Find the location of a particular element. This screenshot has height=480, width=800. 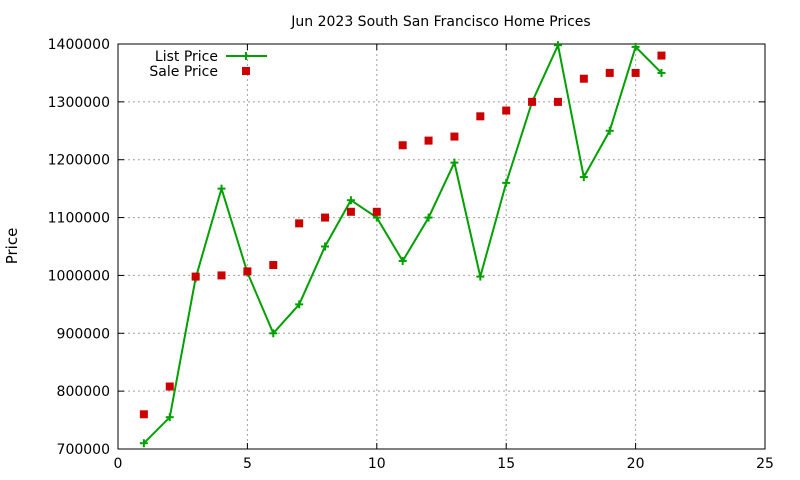

x-tick-label: 25 is located at coordinates (765, 464).